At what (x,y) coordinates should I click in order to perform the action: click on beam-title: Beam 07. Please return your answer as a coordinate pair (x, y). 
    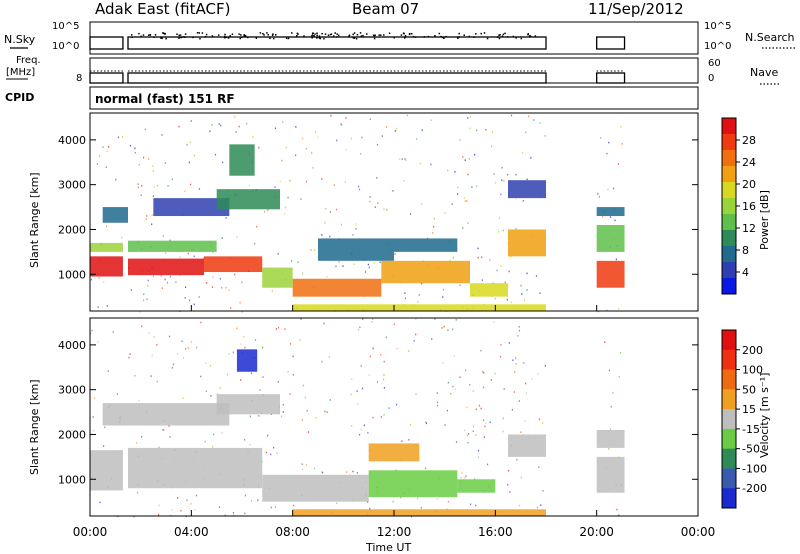
    Looking at the image, I should click on (385, 9).